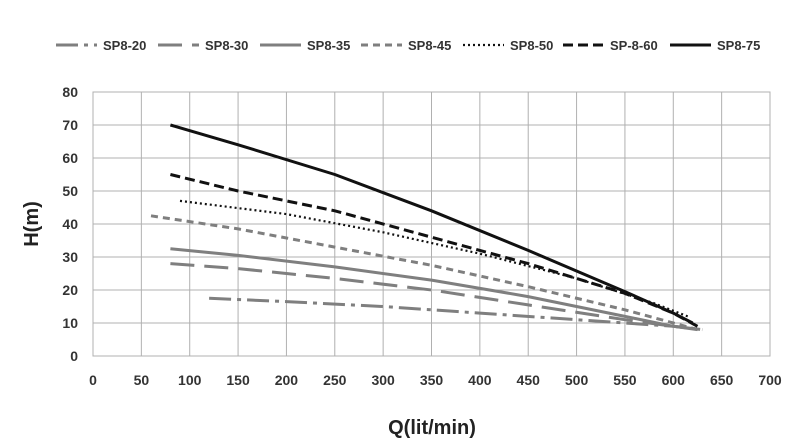  What do you see at coordinates (124, 45) in the screenshot?
I see `legend-label: SP8-20` at bounding box center [124, 45].